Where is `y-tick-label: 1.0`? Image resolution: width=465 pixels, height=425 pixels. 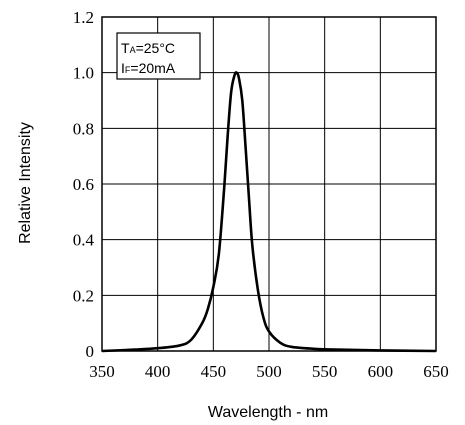
y-tick-label: 1.0 is located at coordinates (83, 73).